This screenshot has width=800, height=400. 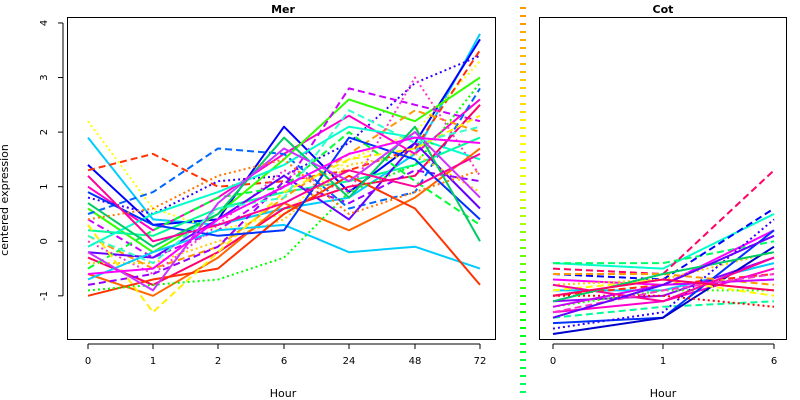 What do you see at coordinates (523, 200) in the screenshot?
I see `color-separator-strip` at bounding box center [523, 200].